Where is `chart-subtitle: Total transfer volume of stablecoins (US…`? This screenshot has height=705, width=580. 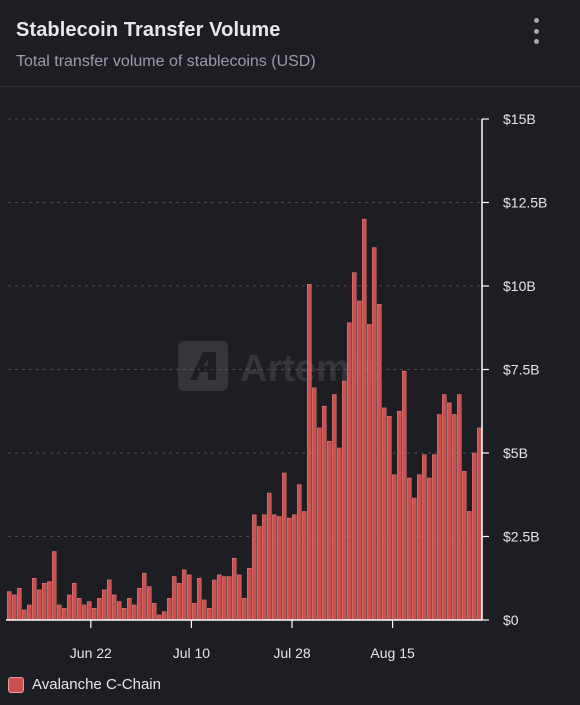 chart-subtitle: Total transfer volume of stablecoins (US… is located at coordinates (166, 61).